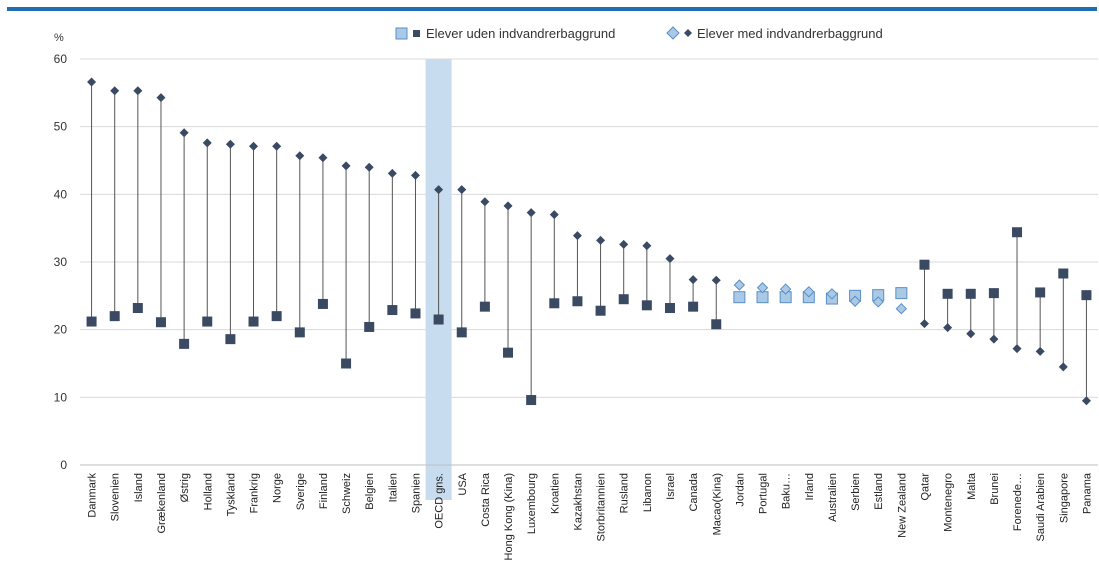 This screenshot has width=1099, height=562. Describe the element at coordinates (785, 289) in the screenshot. I see `diamond-marker-baku` at that location.